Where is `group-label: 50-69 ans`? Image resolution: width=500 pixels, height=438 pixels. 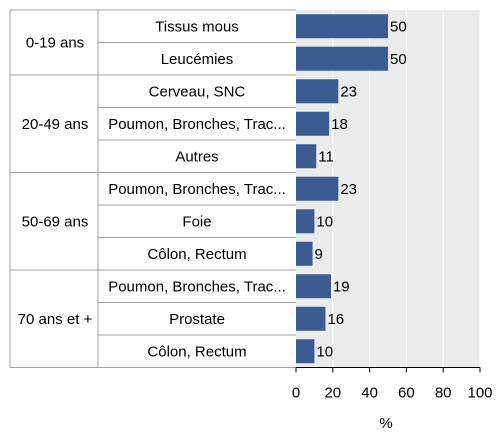 group-label: 50-69 ans is located at coordinates (55, 221).